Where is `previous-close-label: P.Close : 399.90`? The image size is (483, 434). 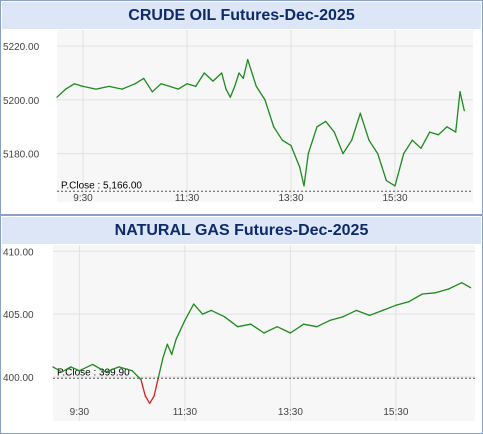 previous-close-label: P.Close : 399.90 is located at coordinates (93, 372).